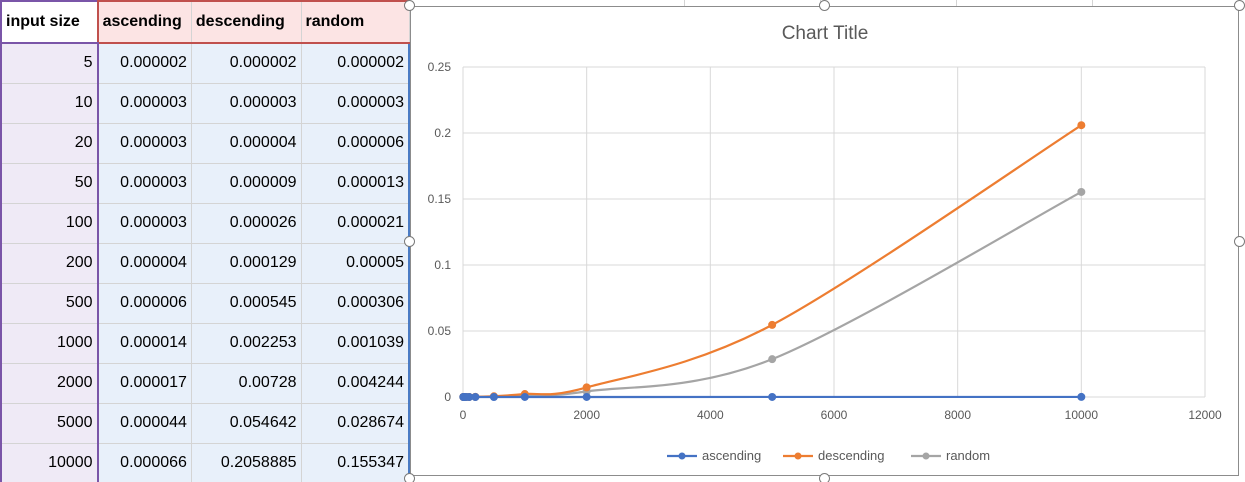  I want to click on cell-ascending: 0.000017, so click(144, 383).